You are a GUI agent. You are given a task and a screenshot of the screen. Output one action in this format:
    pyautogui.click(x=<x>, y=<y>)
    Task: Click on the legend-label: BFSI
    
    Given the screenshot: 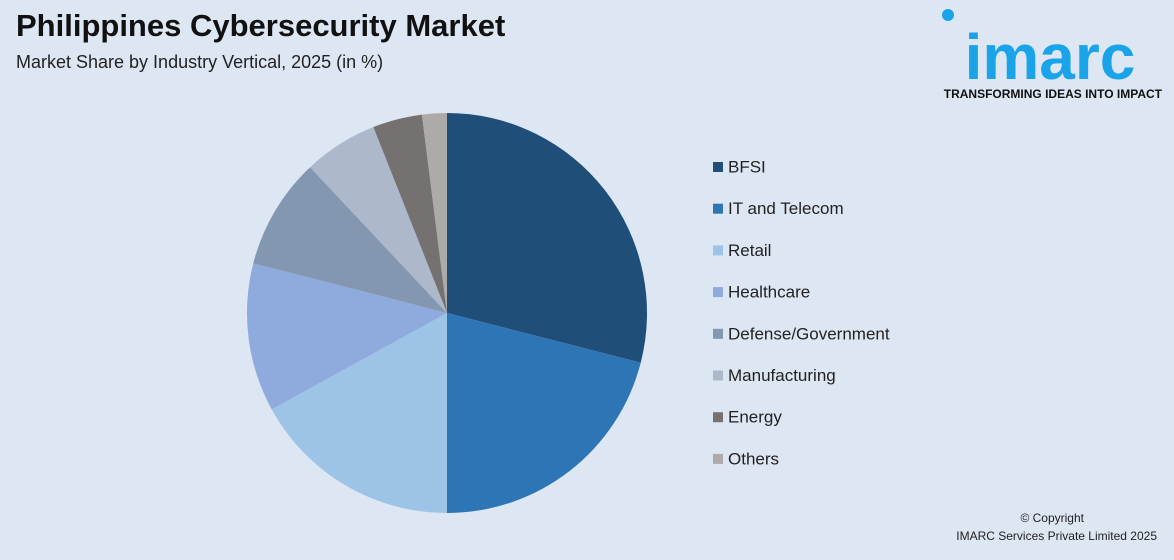 What is the action you would take?
    pyautogui.click(x=747, y=166)
    